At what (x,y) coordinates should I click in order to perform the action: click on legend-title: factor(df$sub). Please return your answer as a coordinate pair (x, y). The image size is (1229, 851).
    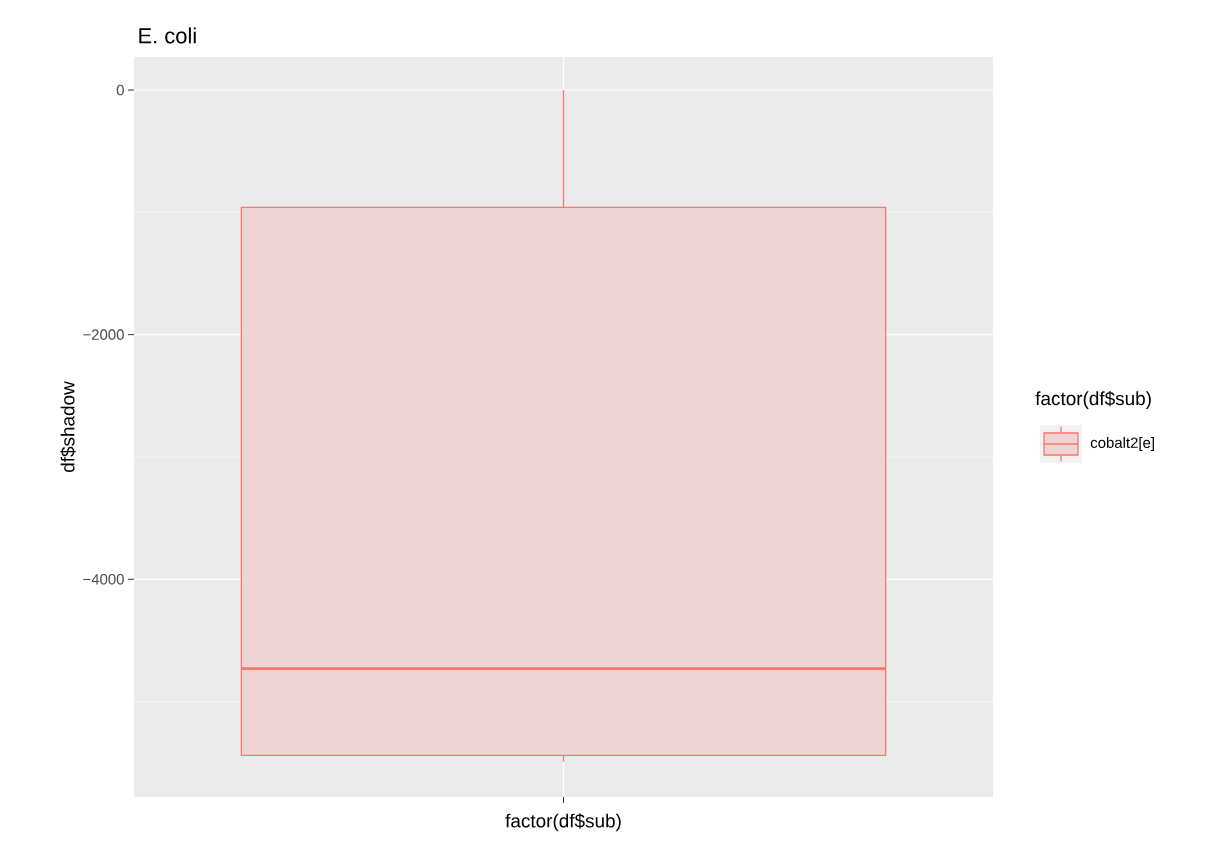
    Looking at the image, I should click on (1093, 400).